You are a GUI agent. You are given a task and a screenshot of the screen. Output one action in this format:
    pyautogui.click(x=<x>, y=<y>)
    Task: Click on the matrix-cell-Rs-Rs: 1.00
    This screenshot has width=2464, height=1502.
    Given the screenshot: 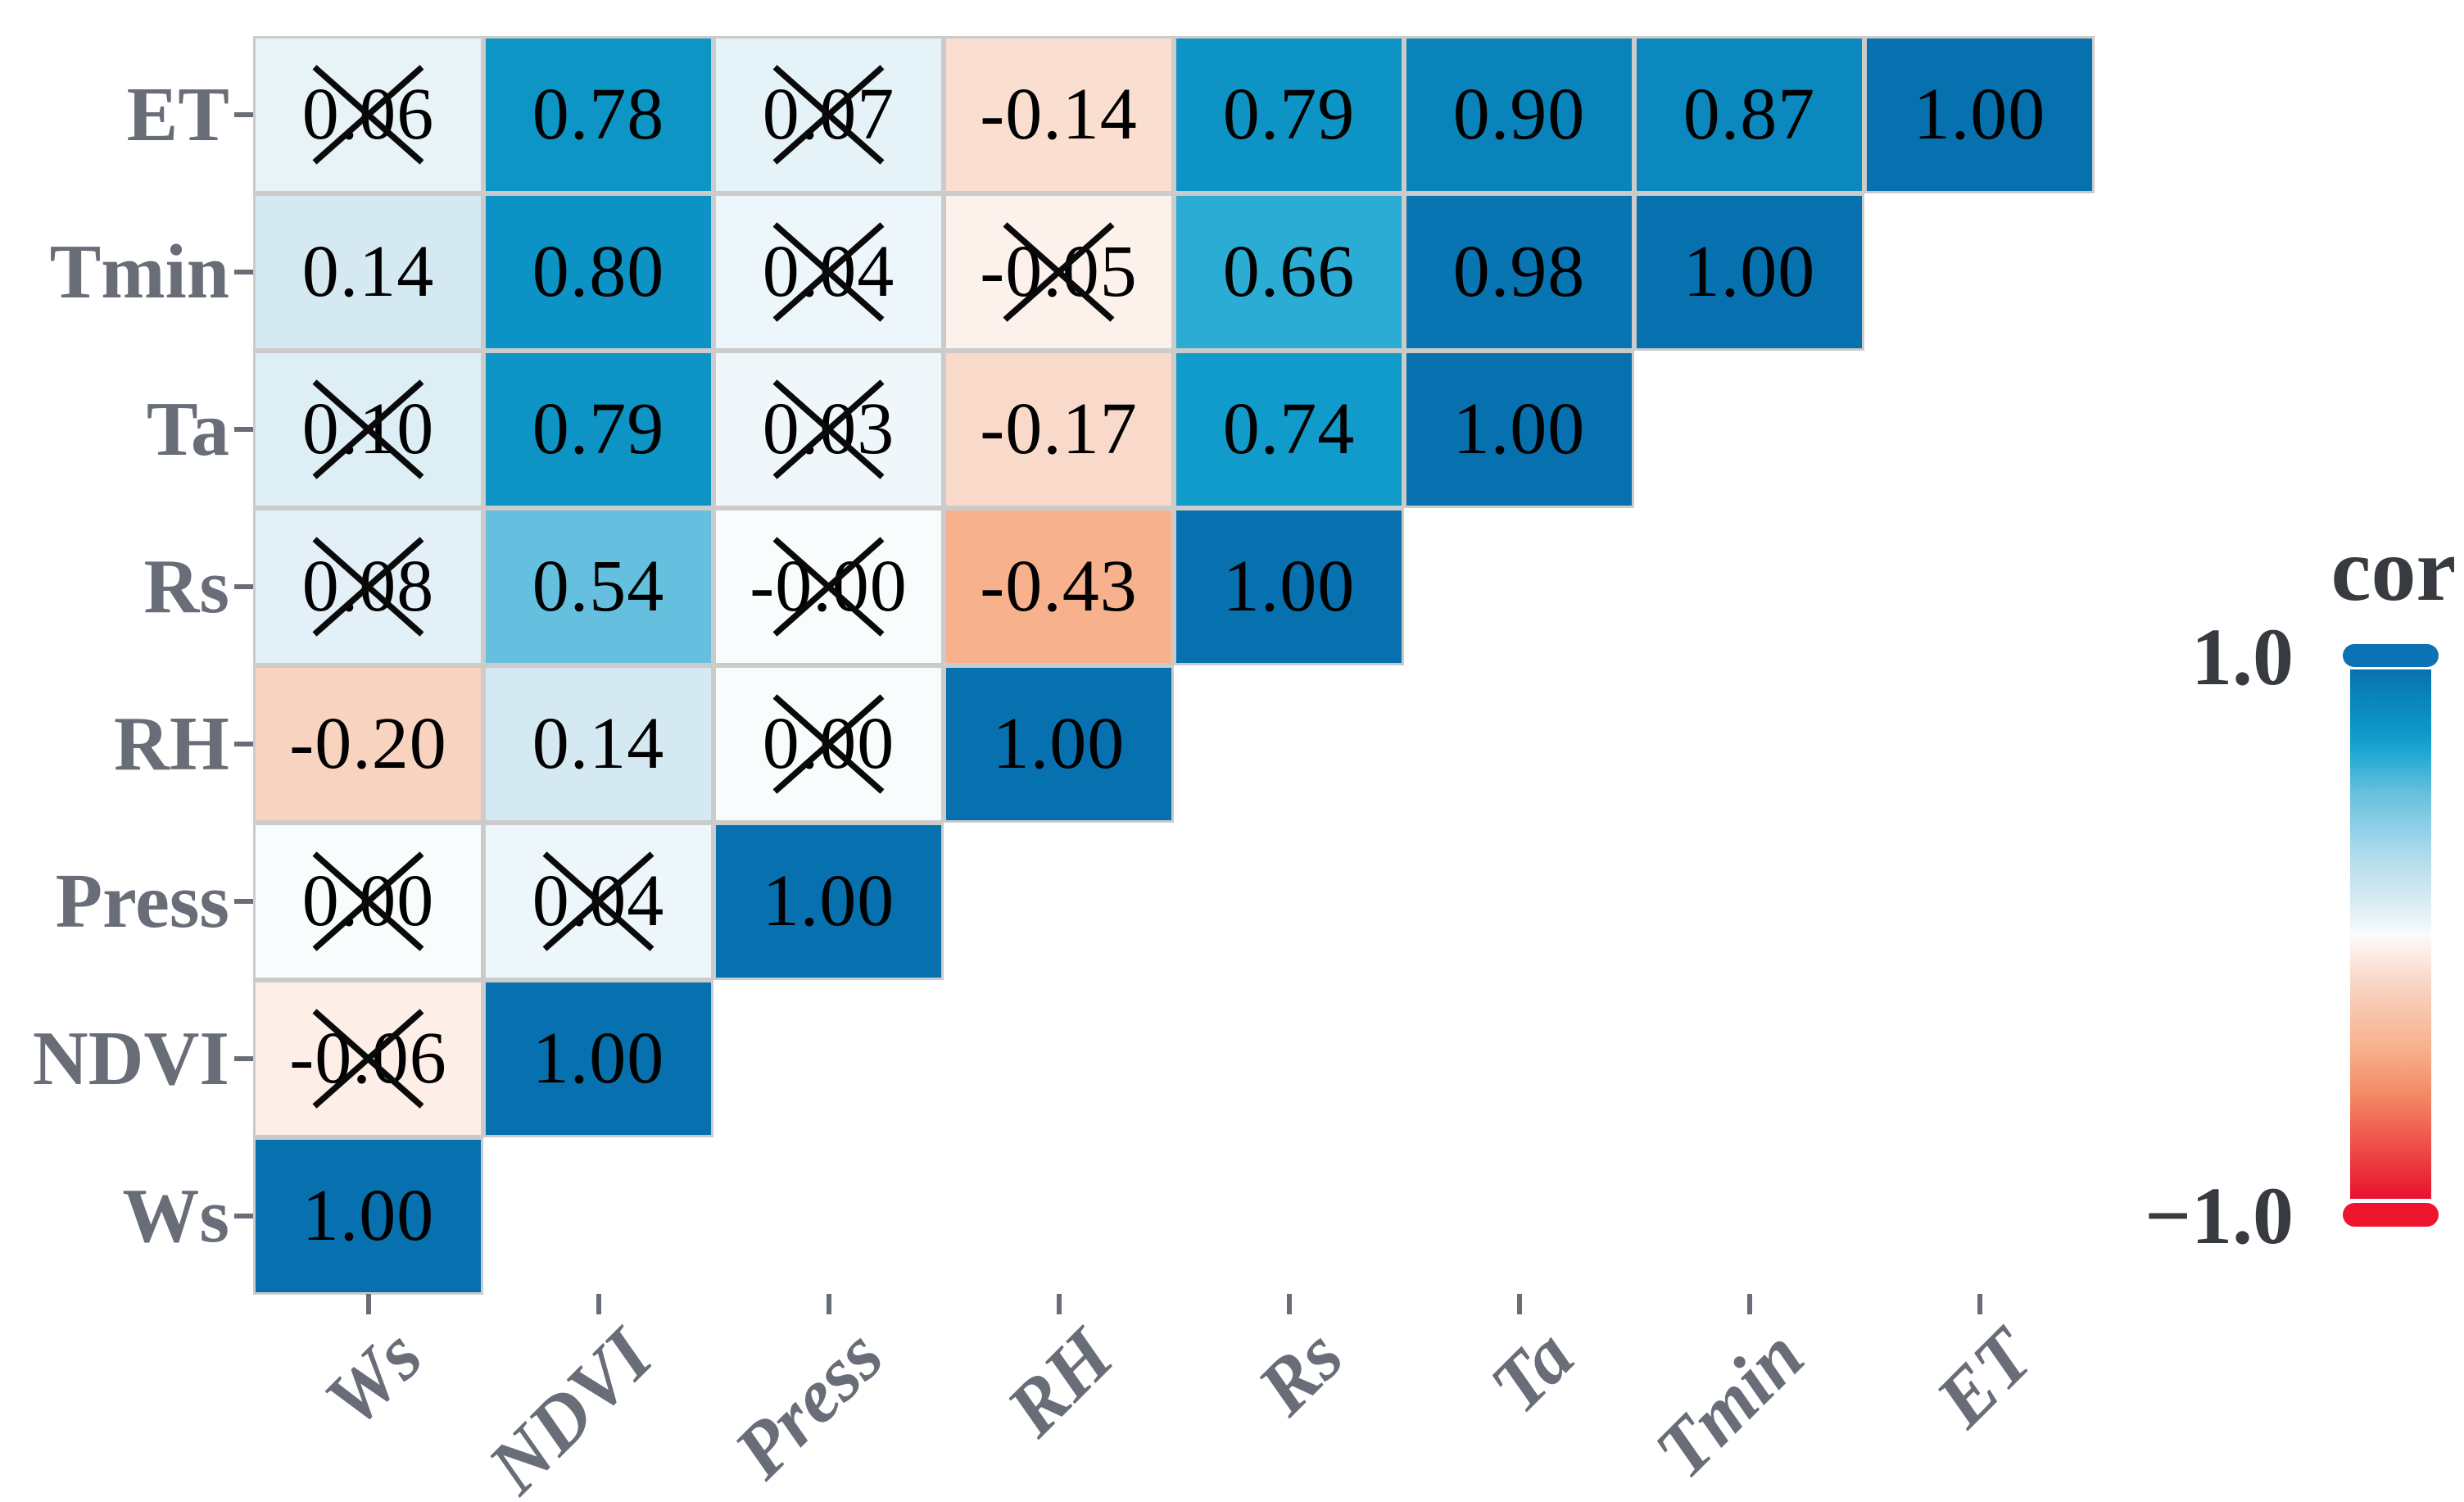 What is the action you would take?
    pyautogui.click(x=1289, y=586)
    